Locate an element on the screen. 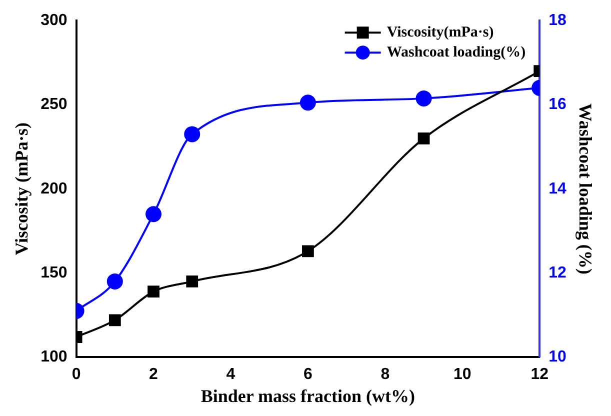 This screenshot has height=416, width=611. x-tick-label: 0 is located at coordinates (76, 375).